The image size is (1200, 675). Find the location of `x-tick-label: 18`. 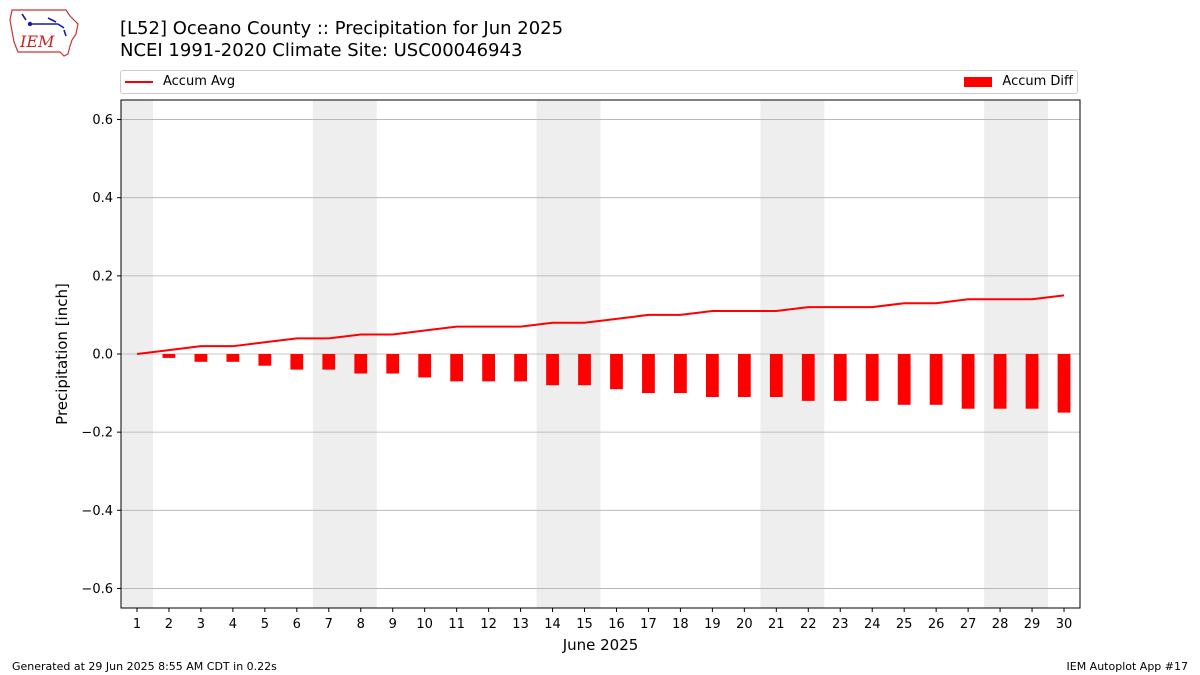

x-tick-label: 18 is located at coordinates (680, 624).